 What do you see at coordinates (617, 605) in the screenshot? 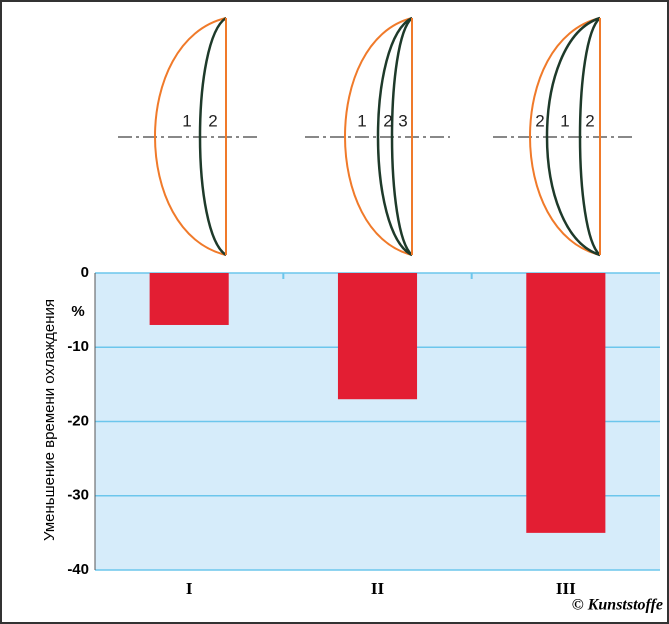
I see `credit: © Kunststoffe` at bounding box center [617, 605].